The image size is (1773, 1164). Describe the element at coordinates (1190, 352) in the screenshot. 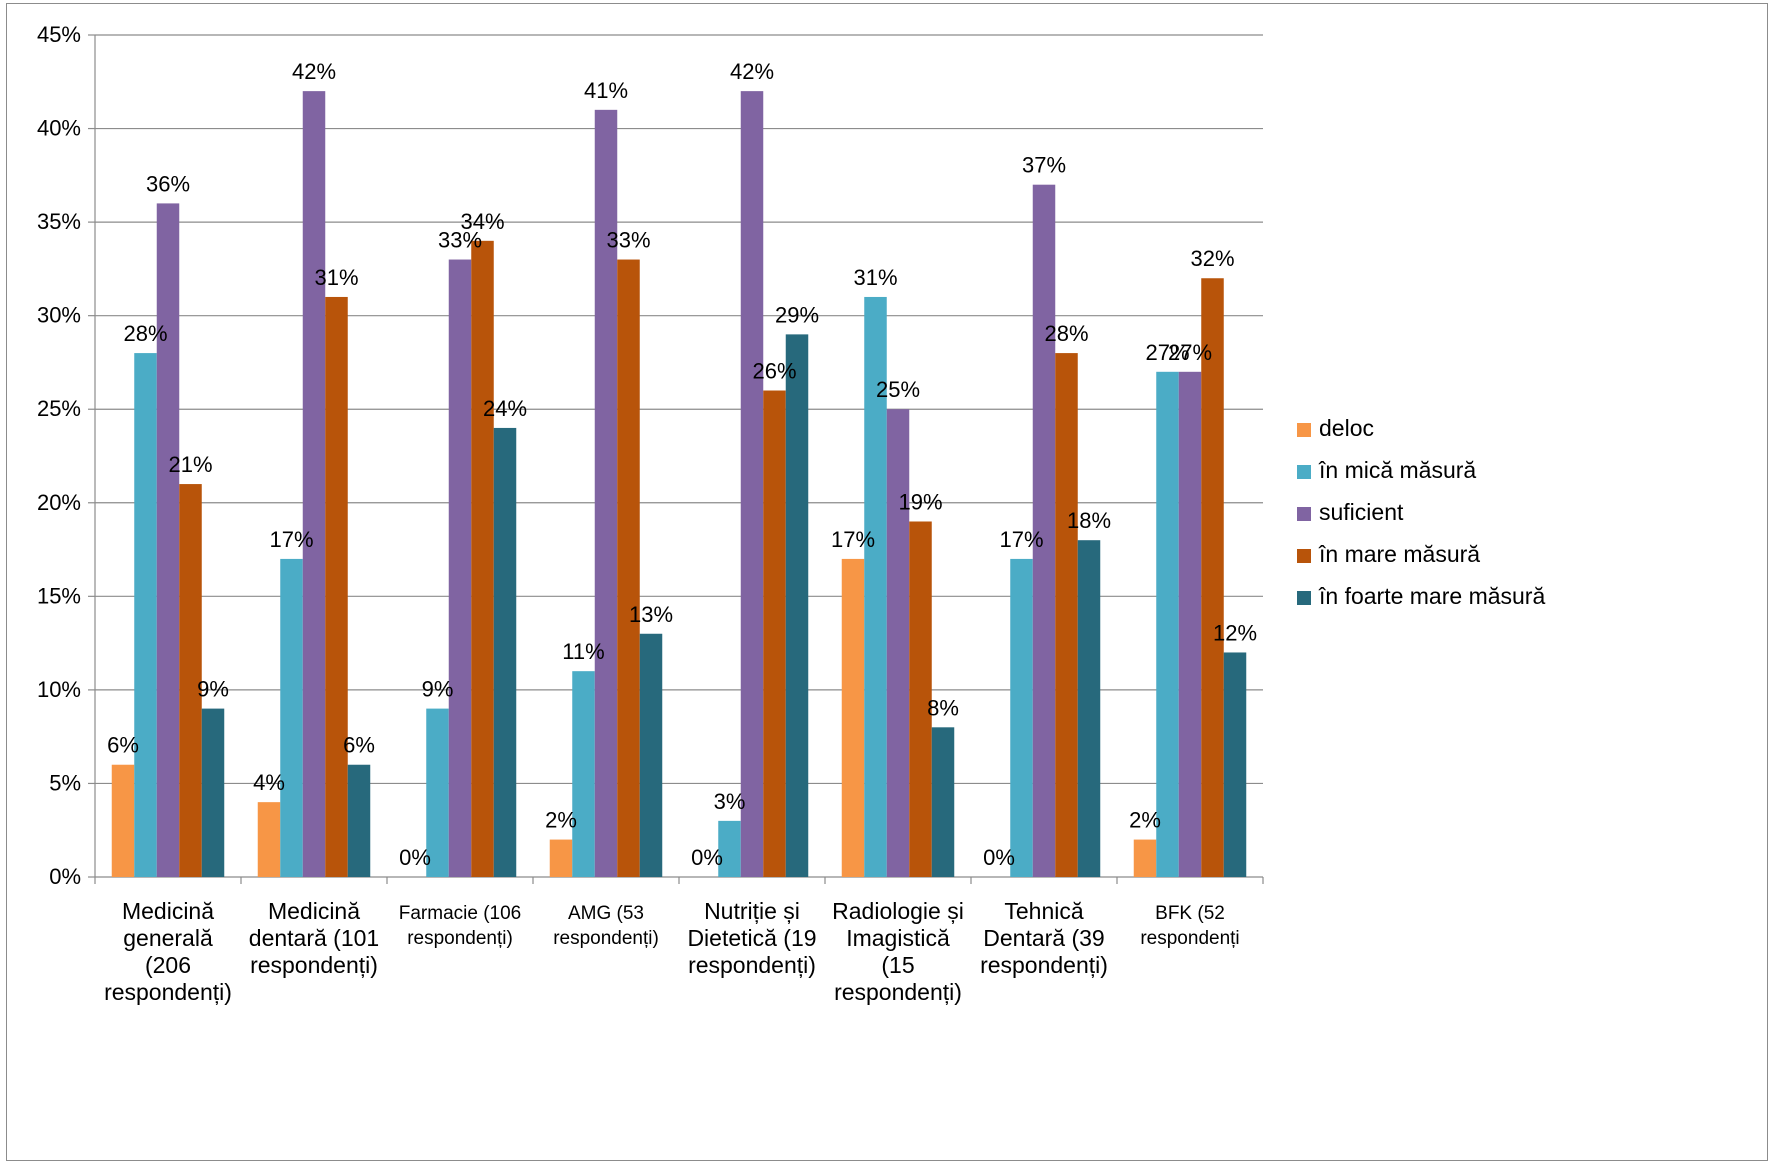

I see `data-label: 27%` at that location.